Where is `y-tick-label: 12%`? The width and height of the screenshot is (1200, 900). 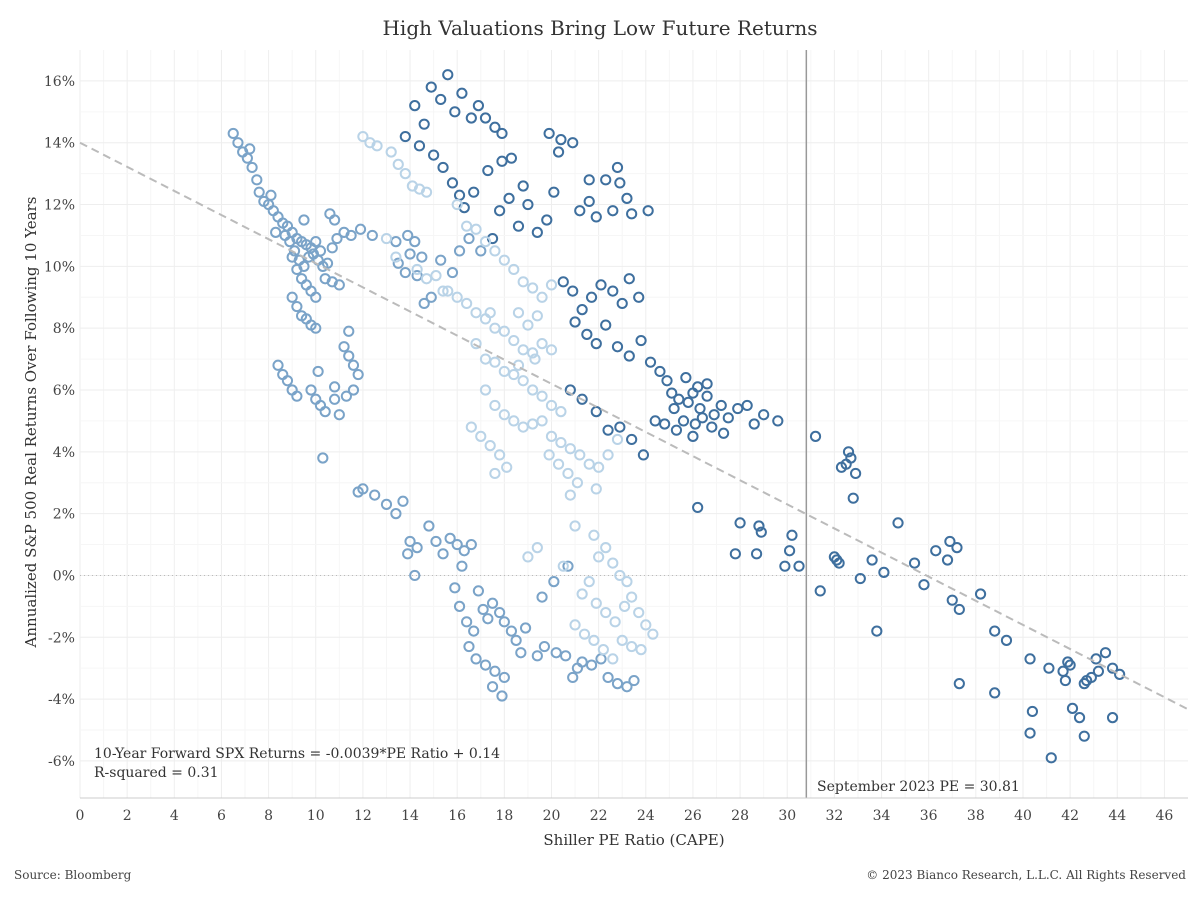 y-tick-label: 12% is located at coordinates (59, 206).